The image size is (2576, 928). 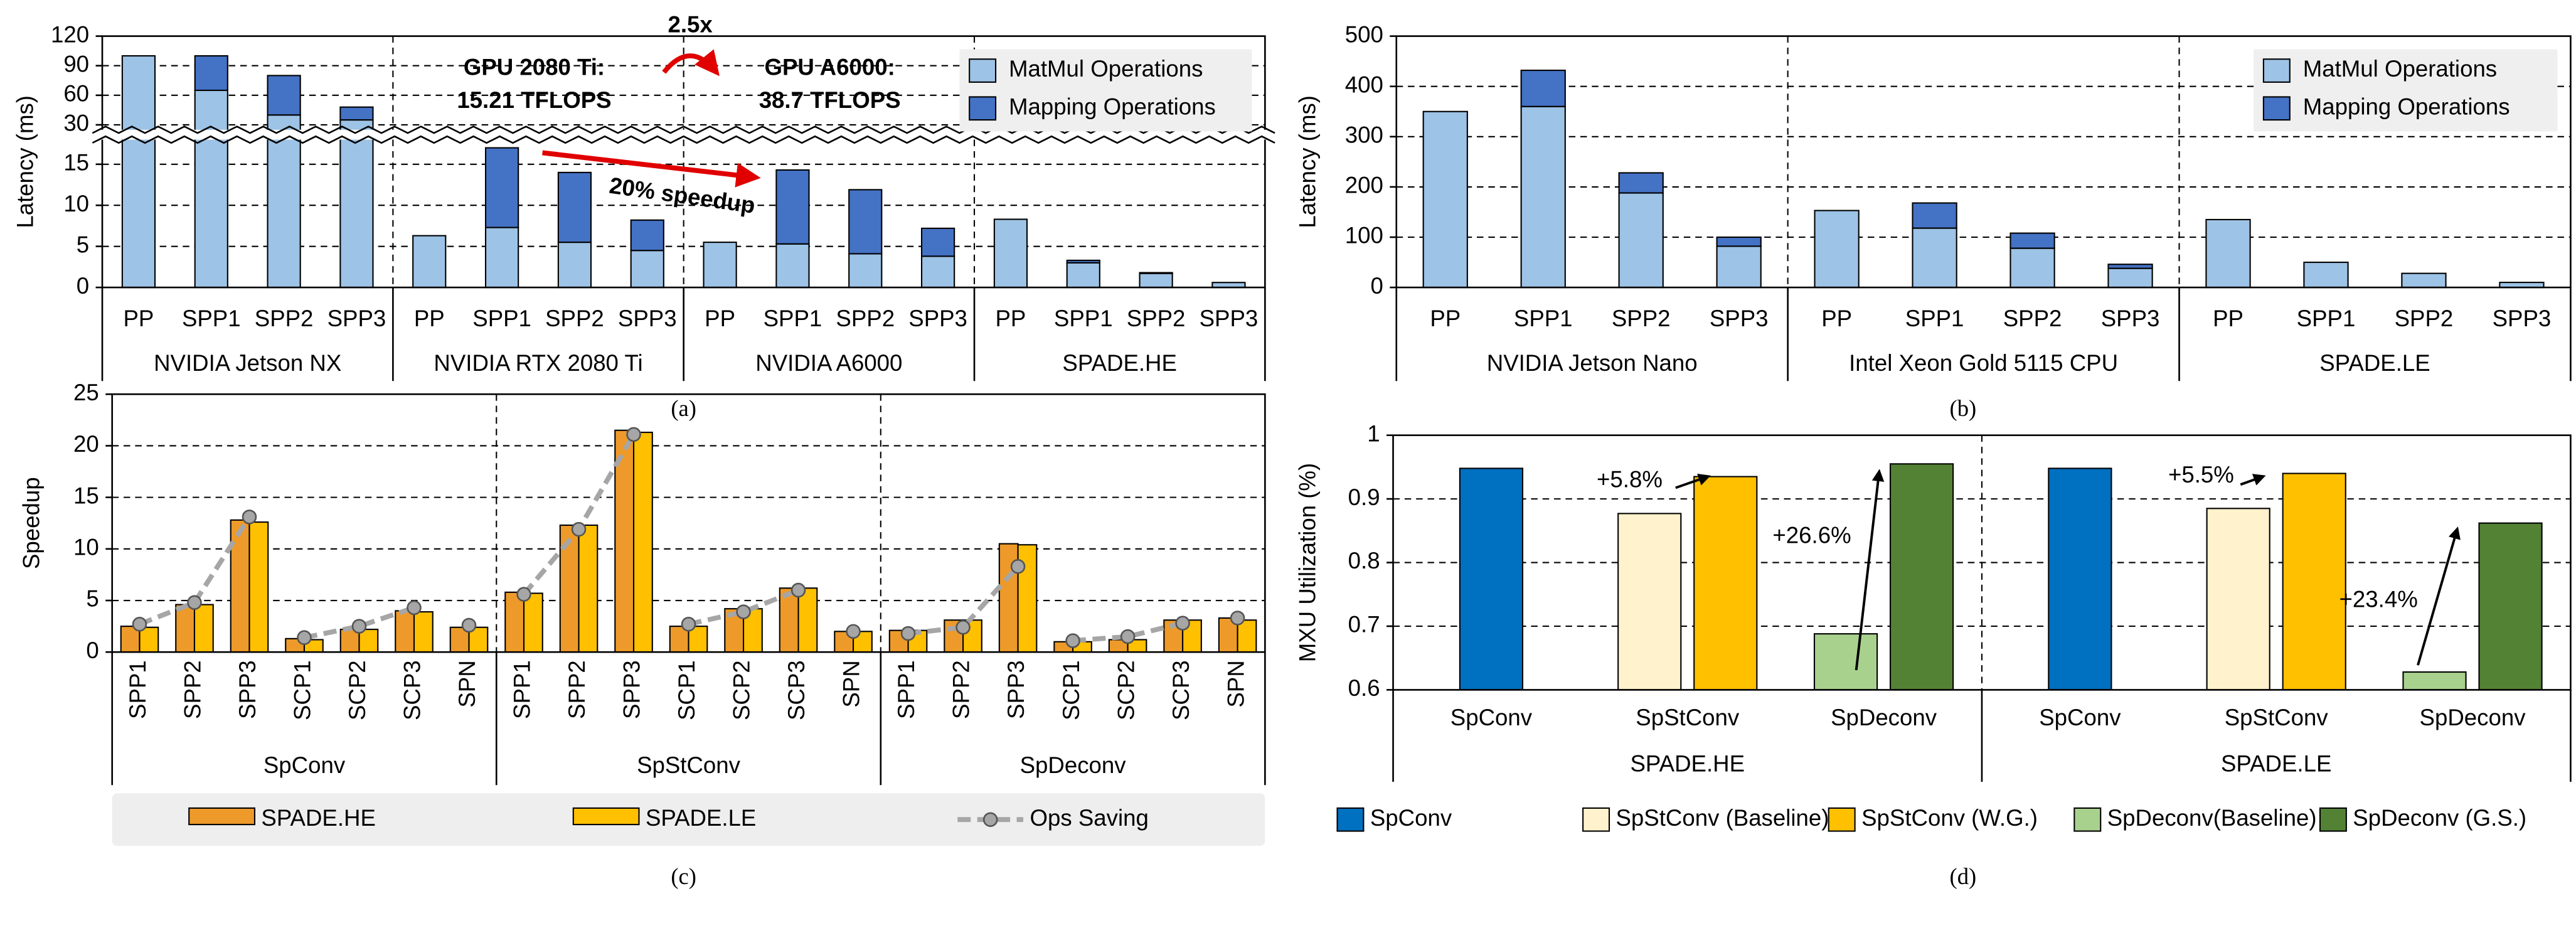 What do you see at coordinates (1071, 690) in the screenshot?
I see `x-tick-label: SCP1` at bounding box center [1071, 690].